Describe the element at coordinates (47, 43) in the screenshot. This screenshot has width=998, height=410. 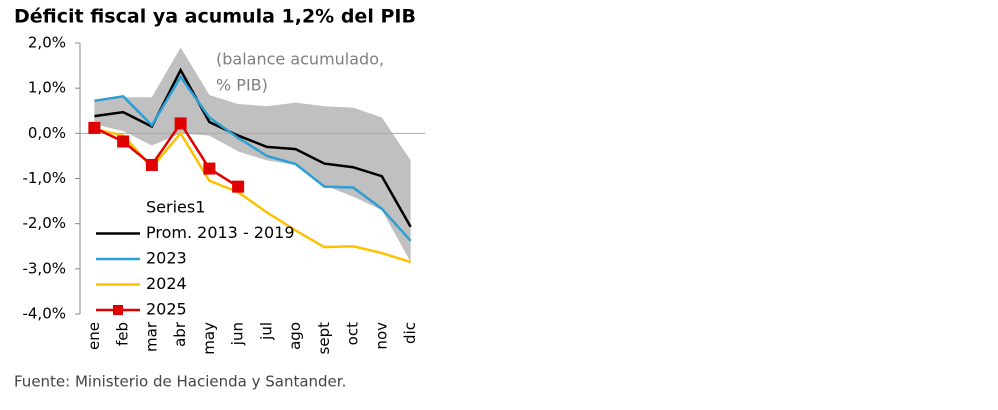
I see `y-tick-label: 2,0%` at that location.